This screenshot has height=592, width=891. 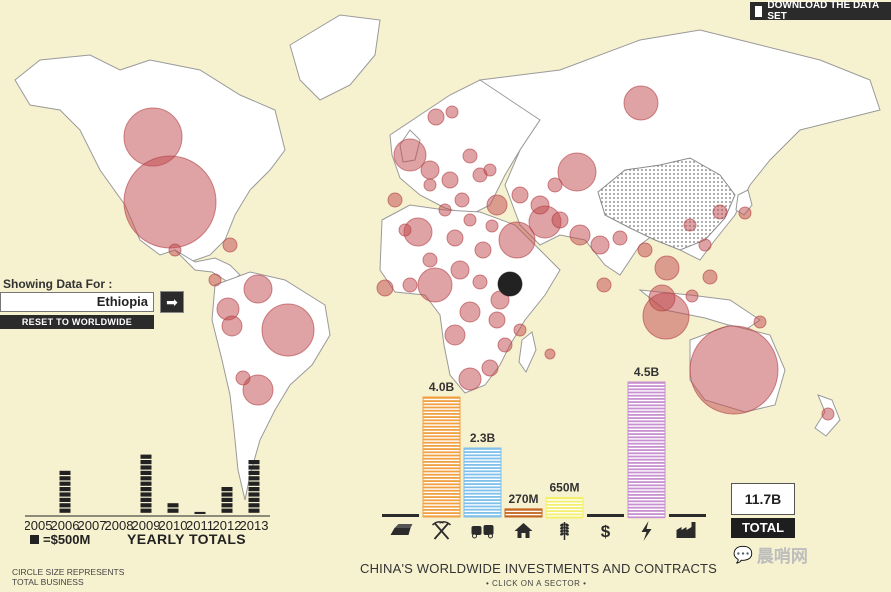 What do you see at coordinates (687, 526) in the screenshot?
I see `sector-industry` at bounding box center [687, 526].